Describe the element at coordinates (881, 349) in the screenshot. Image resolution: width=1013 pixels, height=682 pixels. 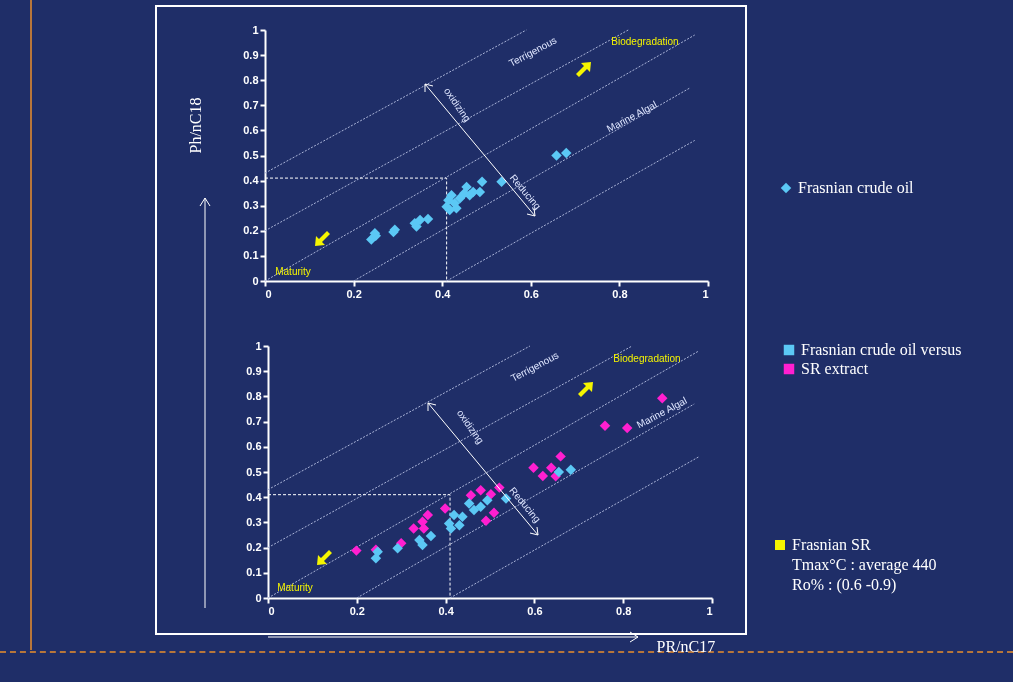
I see `legend-label: Frasnian crude oil versus` at that location.